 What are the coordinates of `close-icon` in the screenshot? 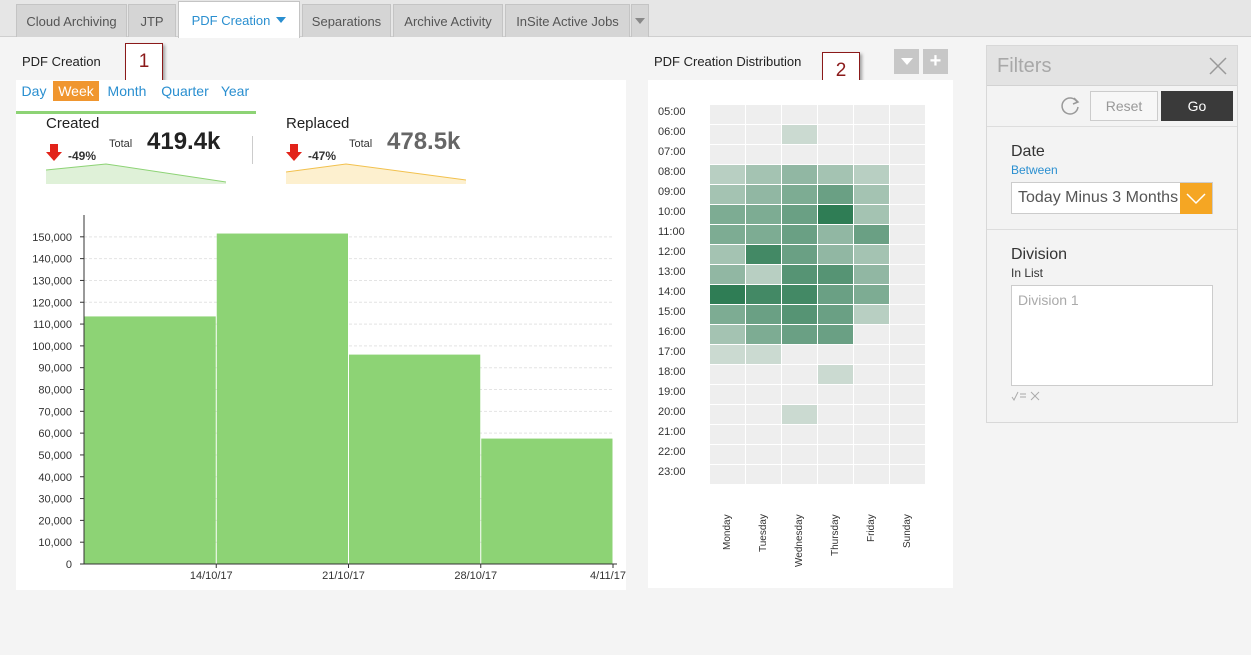 It's located at (1218, 66).